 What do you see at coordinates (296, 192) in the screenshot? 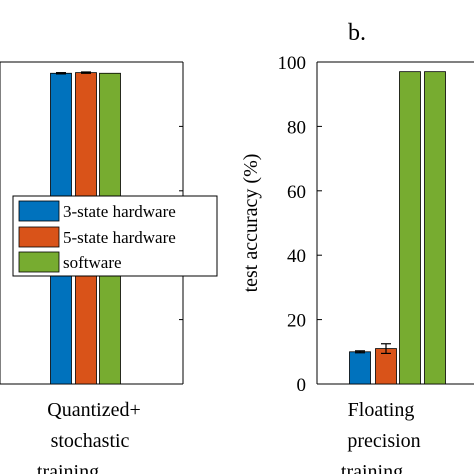
I see `y-tick-label-60: 60` at bounding box center [296, 192].